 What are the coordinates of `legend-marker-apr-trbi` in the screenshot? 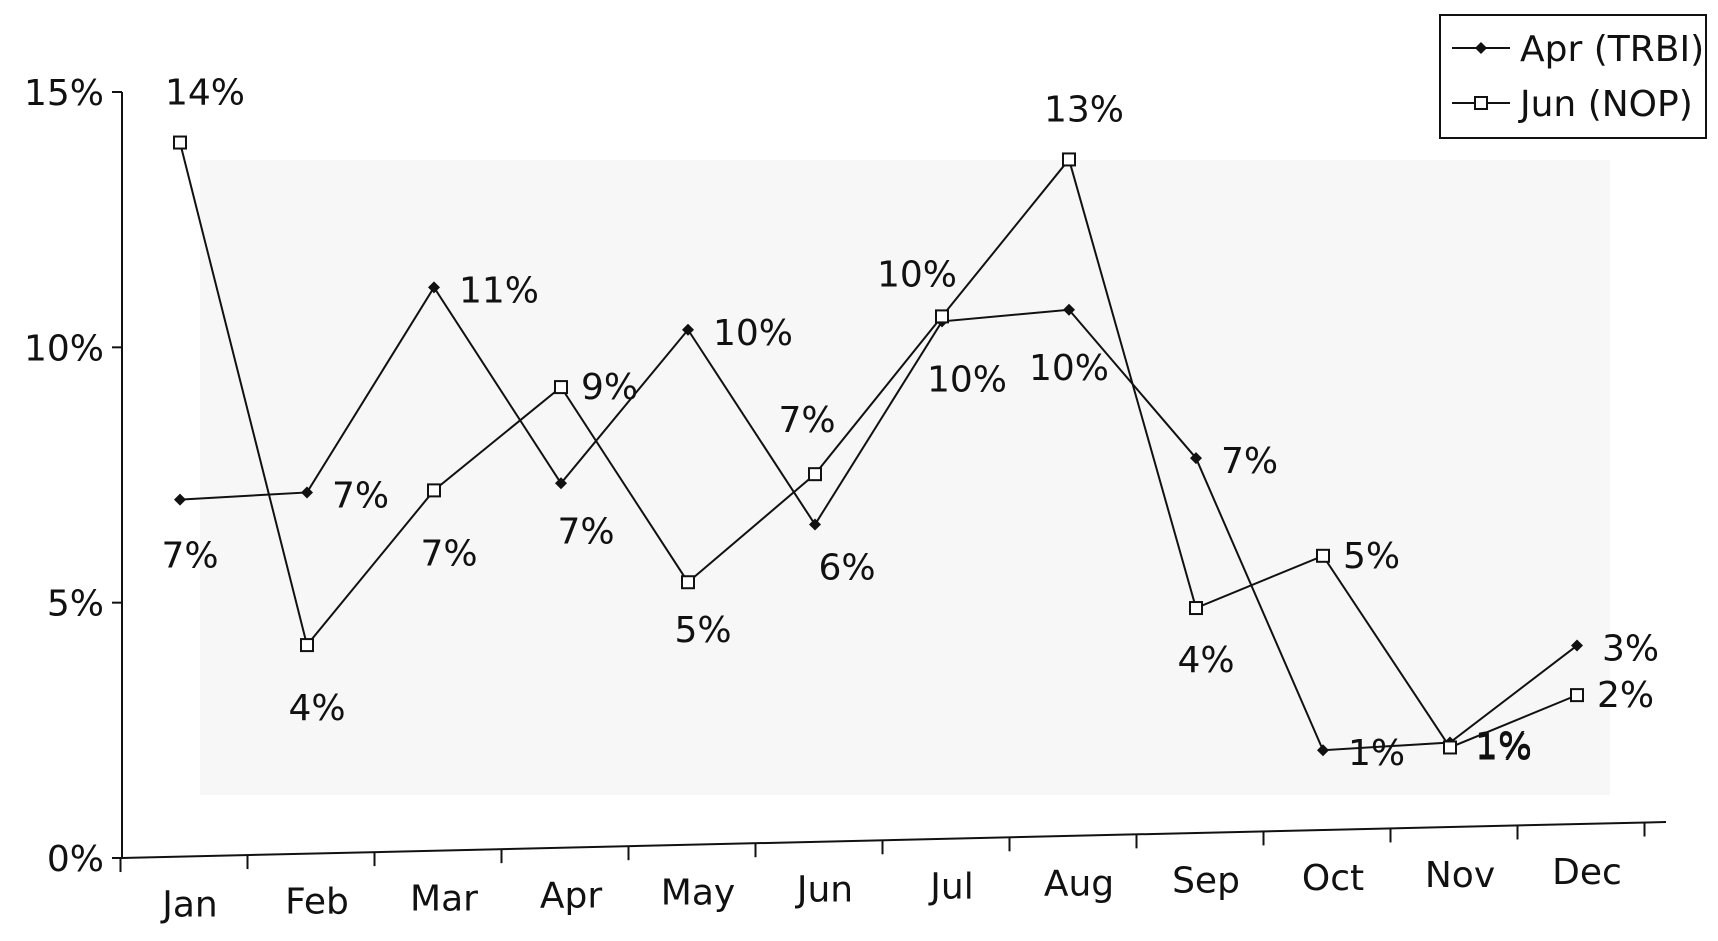 It's located at (1481, 48).